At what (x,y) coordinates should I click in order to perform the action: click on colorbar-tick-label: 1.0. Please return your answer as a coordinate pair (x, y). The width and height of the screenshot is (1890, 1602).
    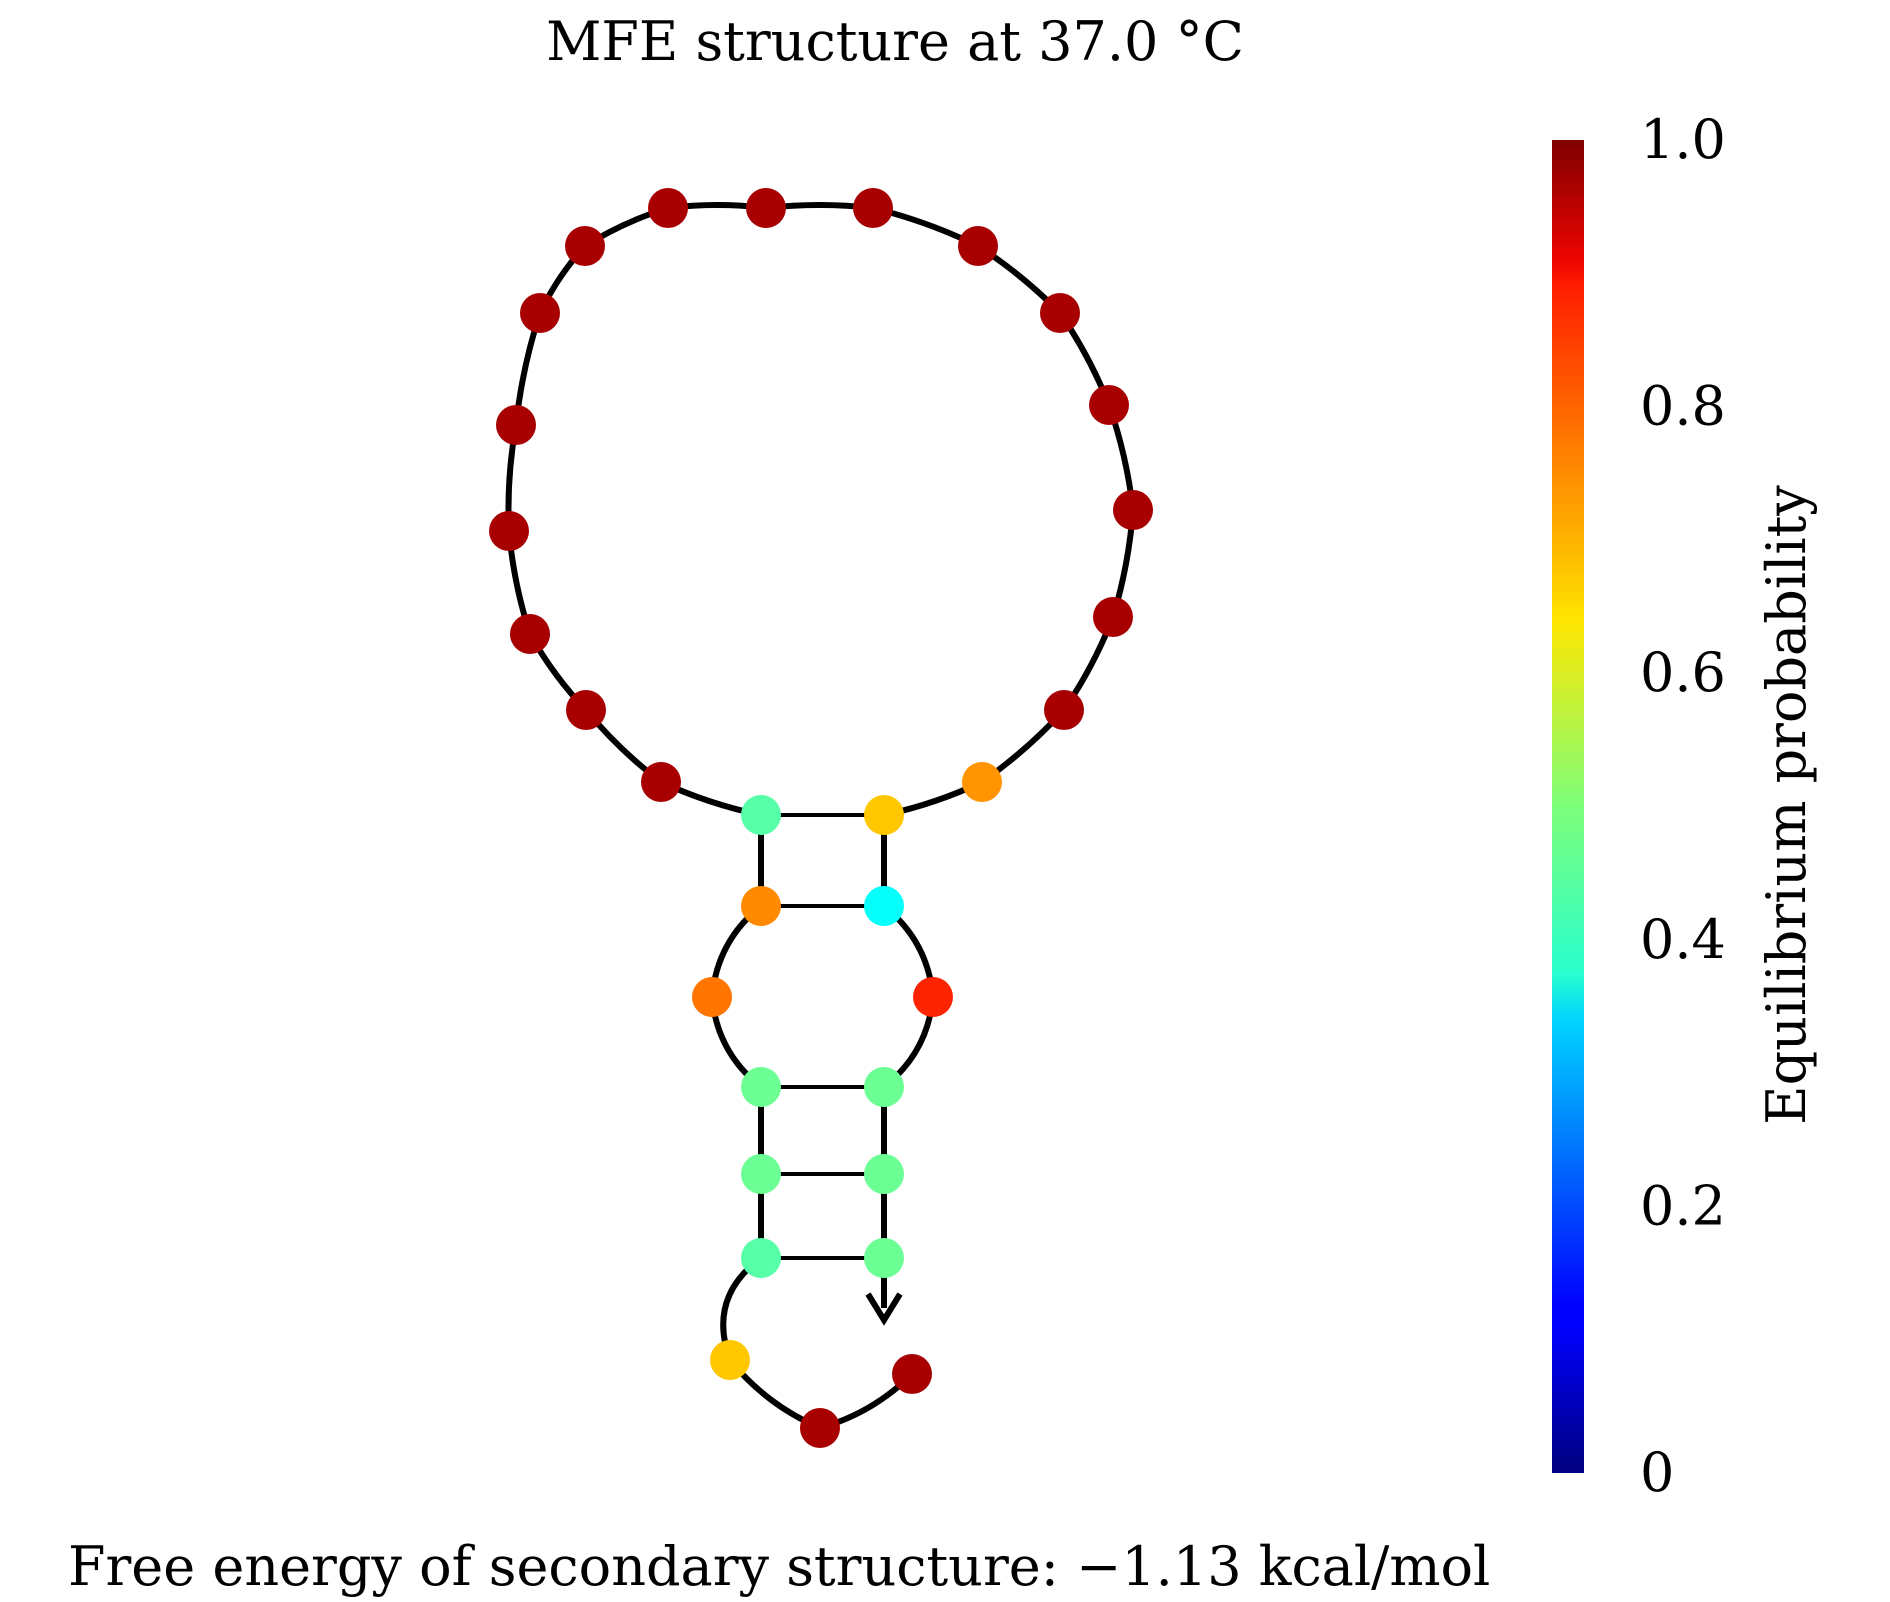
    Looking at the image, I should click on (1683, 139).